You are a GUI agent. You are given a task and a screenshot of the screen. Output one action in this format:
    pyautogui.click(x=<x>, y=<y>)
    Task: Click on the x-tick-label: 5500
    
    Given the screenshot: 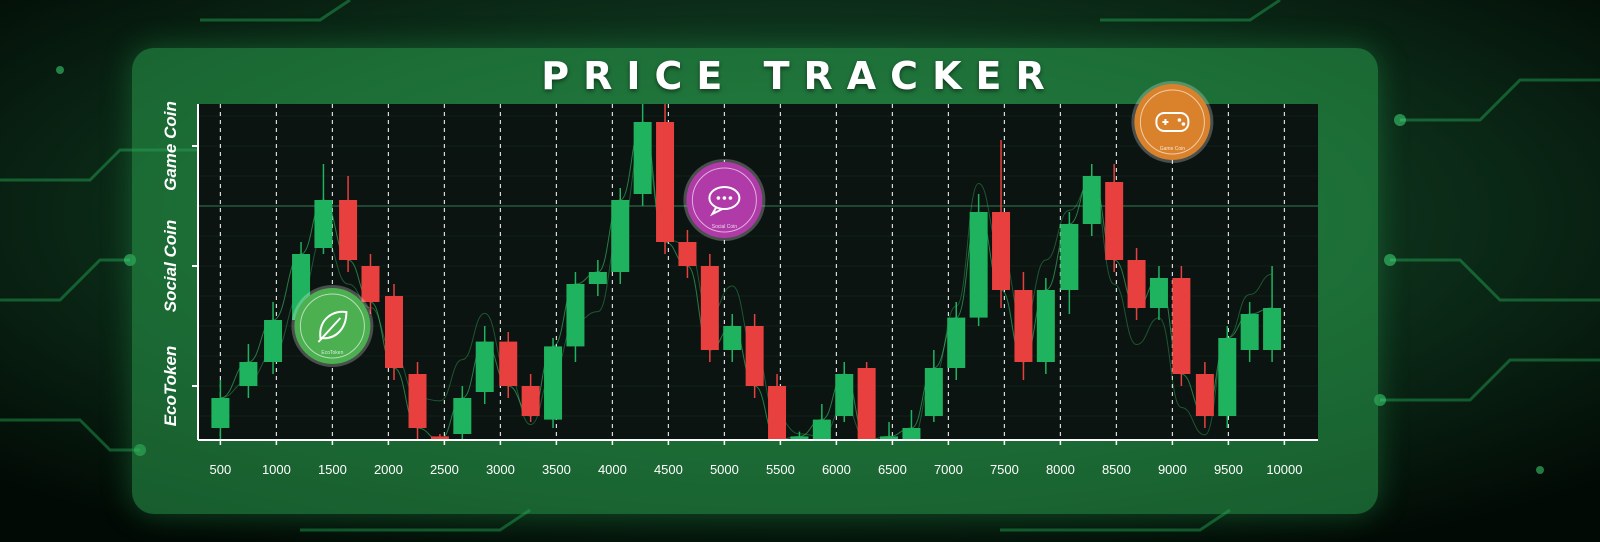 What is the action you would take?
    pyautogui.click(x=780, y=469)
    